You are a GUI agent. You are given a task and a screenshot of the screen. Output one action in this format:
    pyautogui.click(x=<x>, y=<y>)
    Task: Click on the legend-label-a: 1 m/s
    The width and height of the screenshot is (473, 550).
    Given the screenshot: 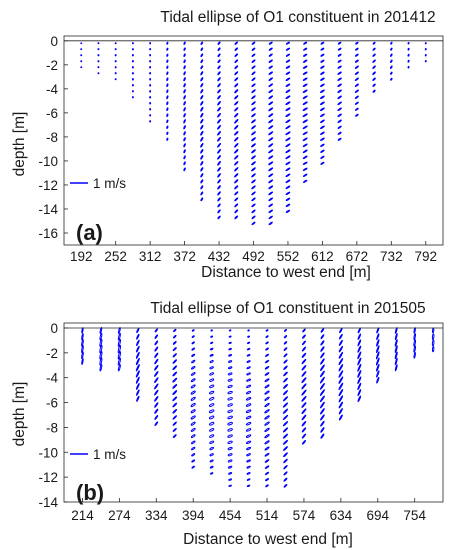 What is the action you would take?
    pyautogui.click(x=109, y=183)
    